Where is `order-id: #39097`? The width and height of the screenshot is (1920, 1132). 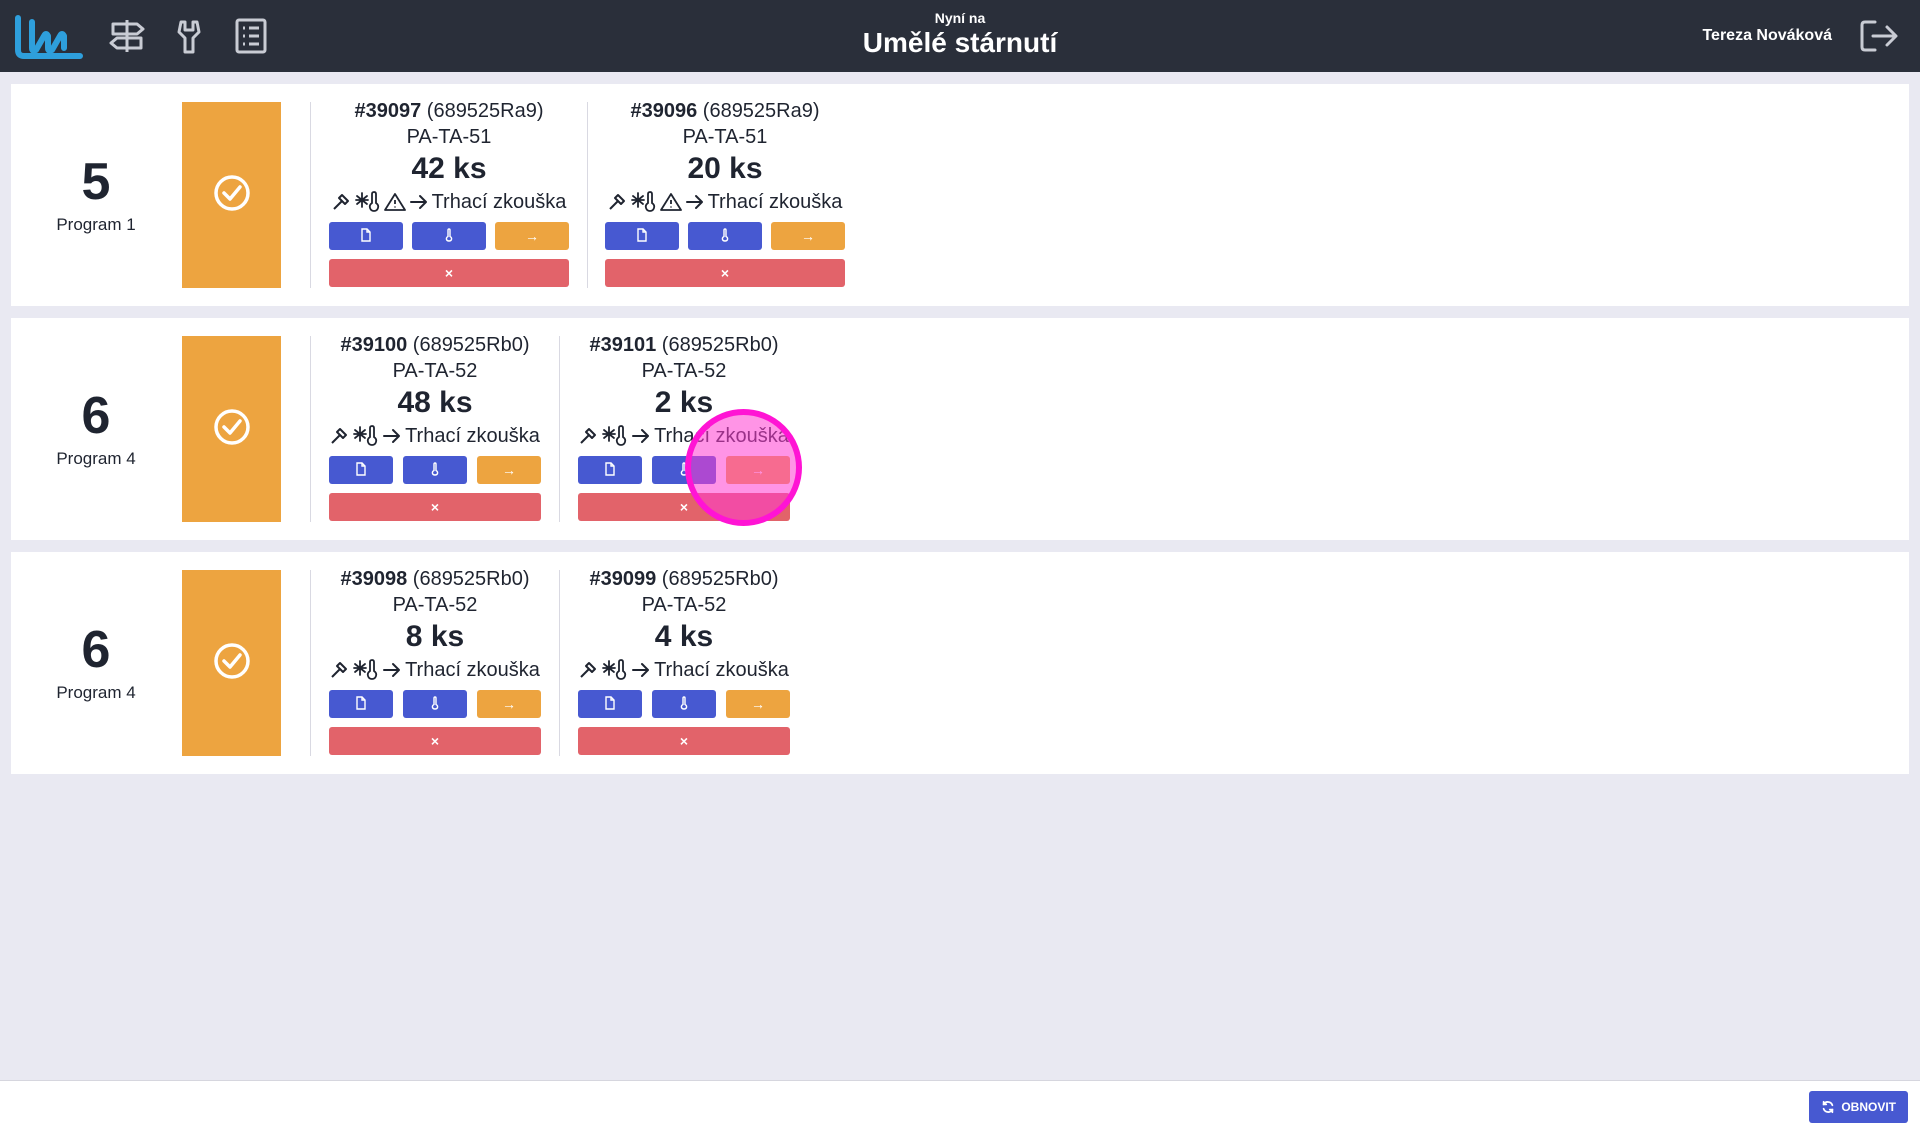
order-id: #39097 is located at coordinates (388, 111).